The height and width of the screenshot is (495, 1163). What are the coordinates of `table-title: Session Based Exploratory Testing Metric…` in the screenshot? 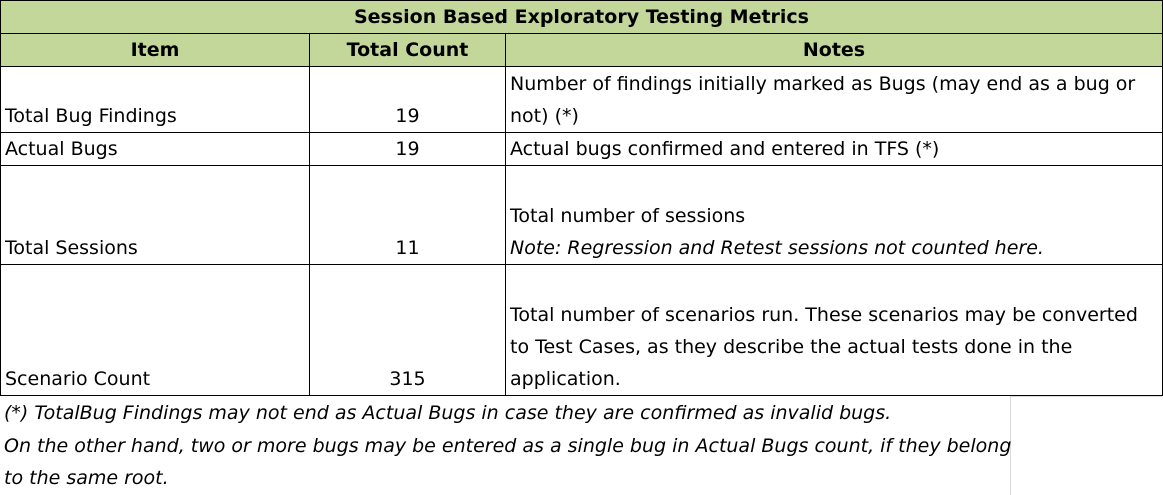 It's located at (581, 17).